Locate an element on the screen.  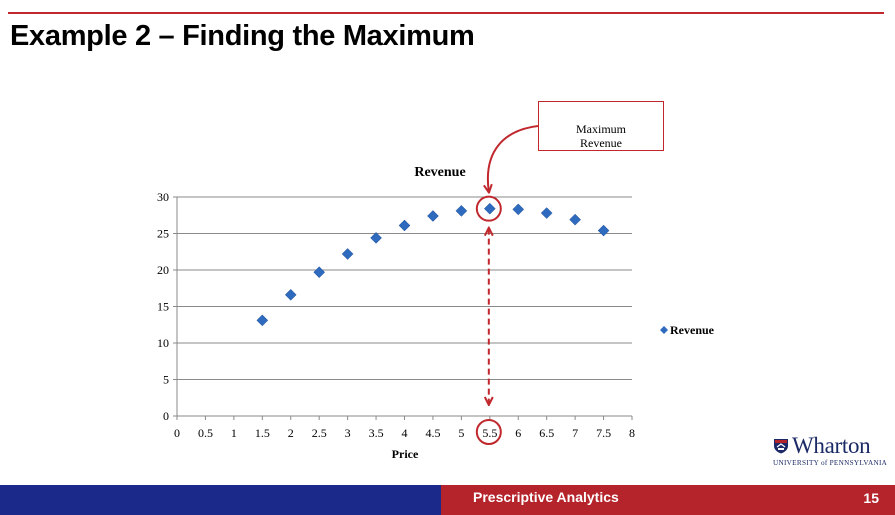
x-tick-label: 0.5 is located at coordinates (205, 433).